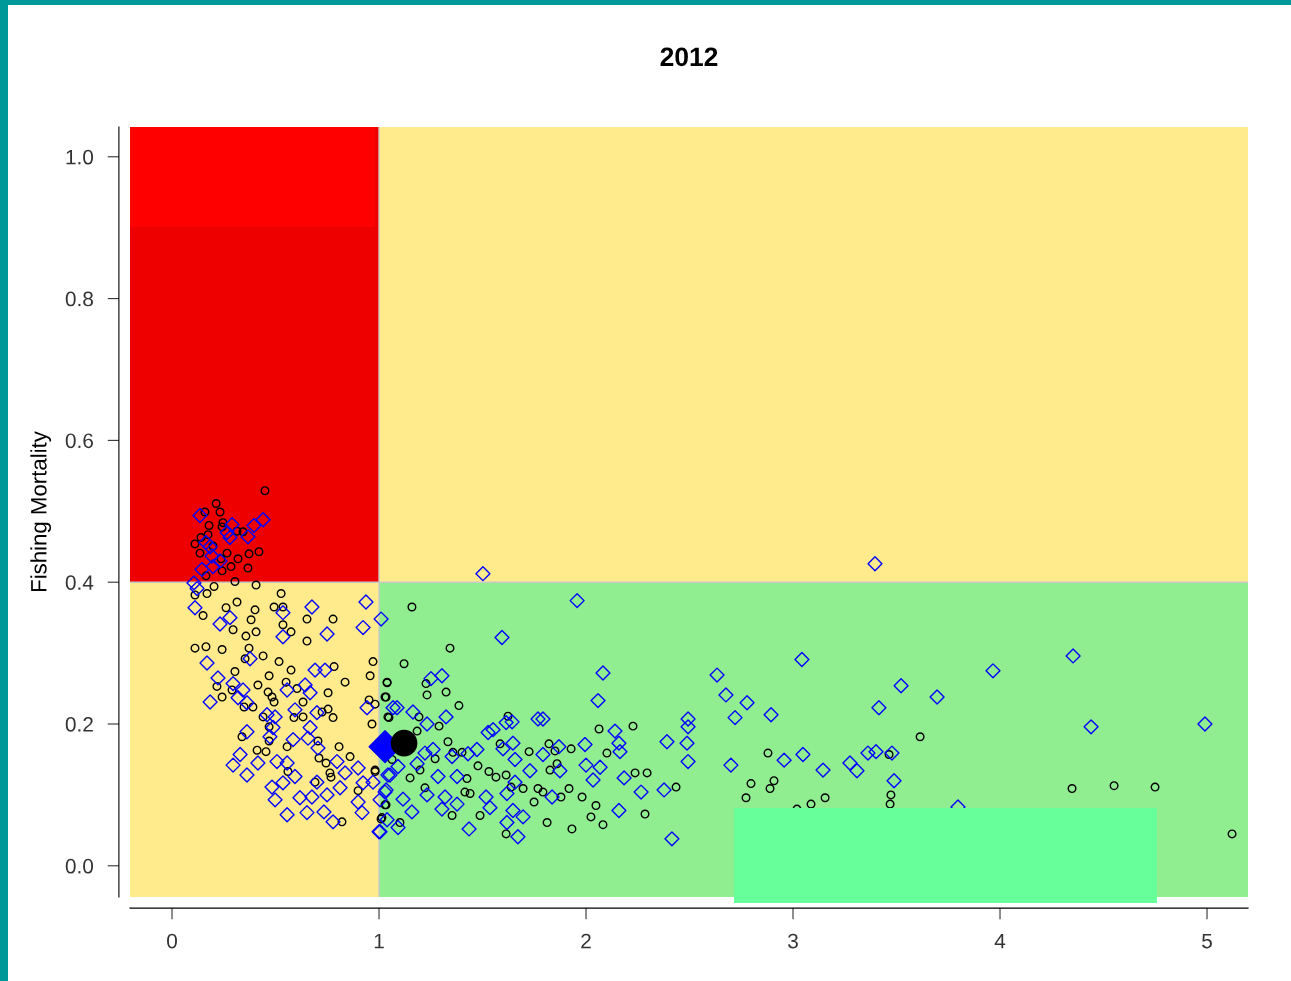  I want to click on x-tick-label: 5, so click(1207, 941).